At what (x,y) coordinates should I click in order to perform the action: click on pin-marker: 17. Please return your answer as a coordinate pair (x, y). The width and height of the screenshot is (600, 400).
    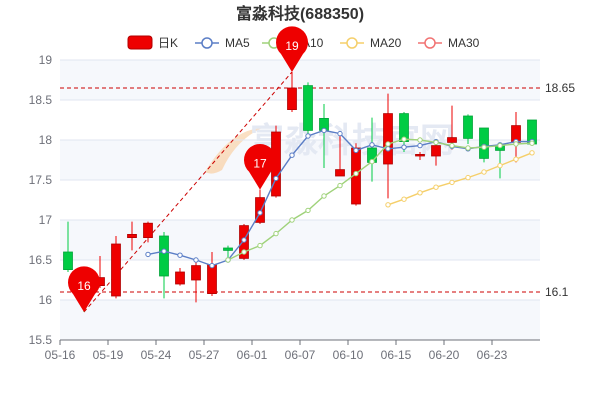
    Looking at the image, I should click on (259, 166).